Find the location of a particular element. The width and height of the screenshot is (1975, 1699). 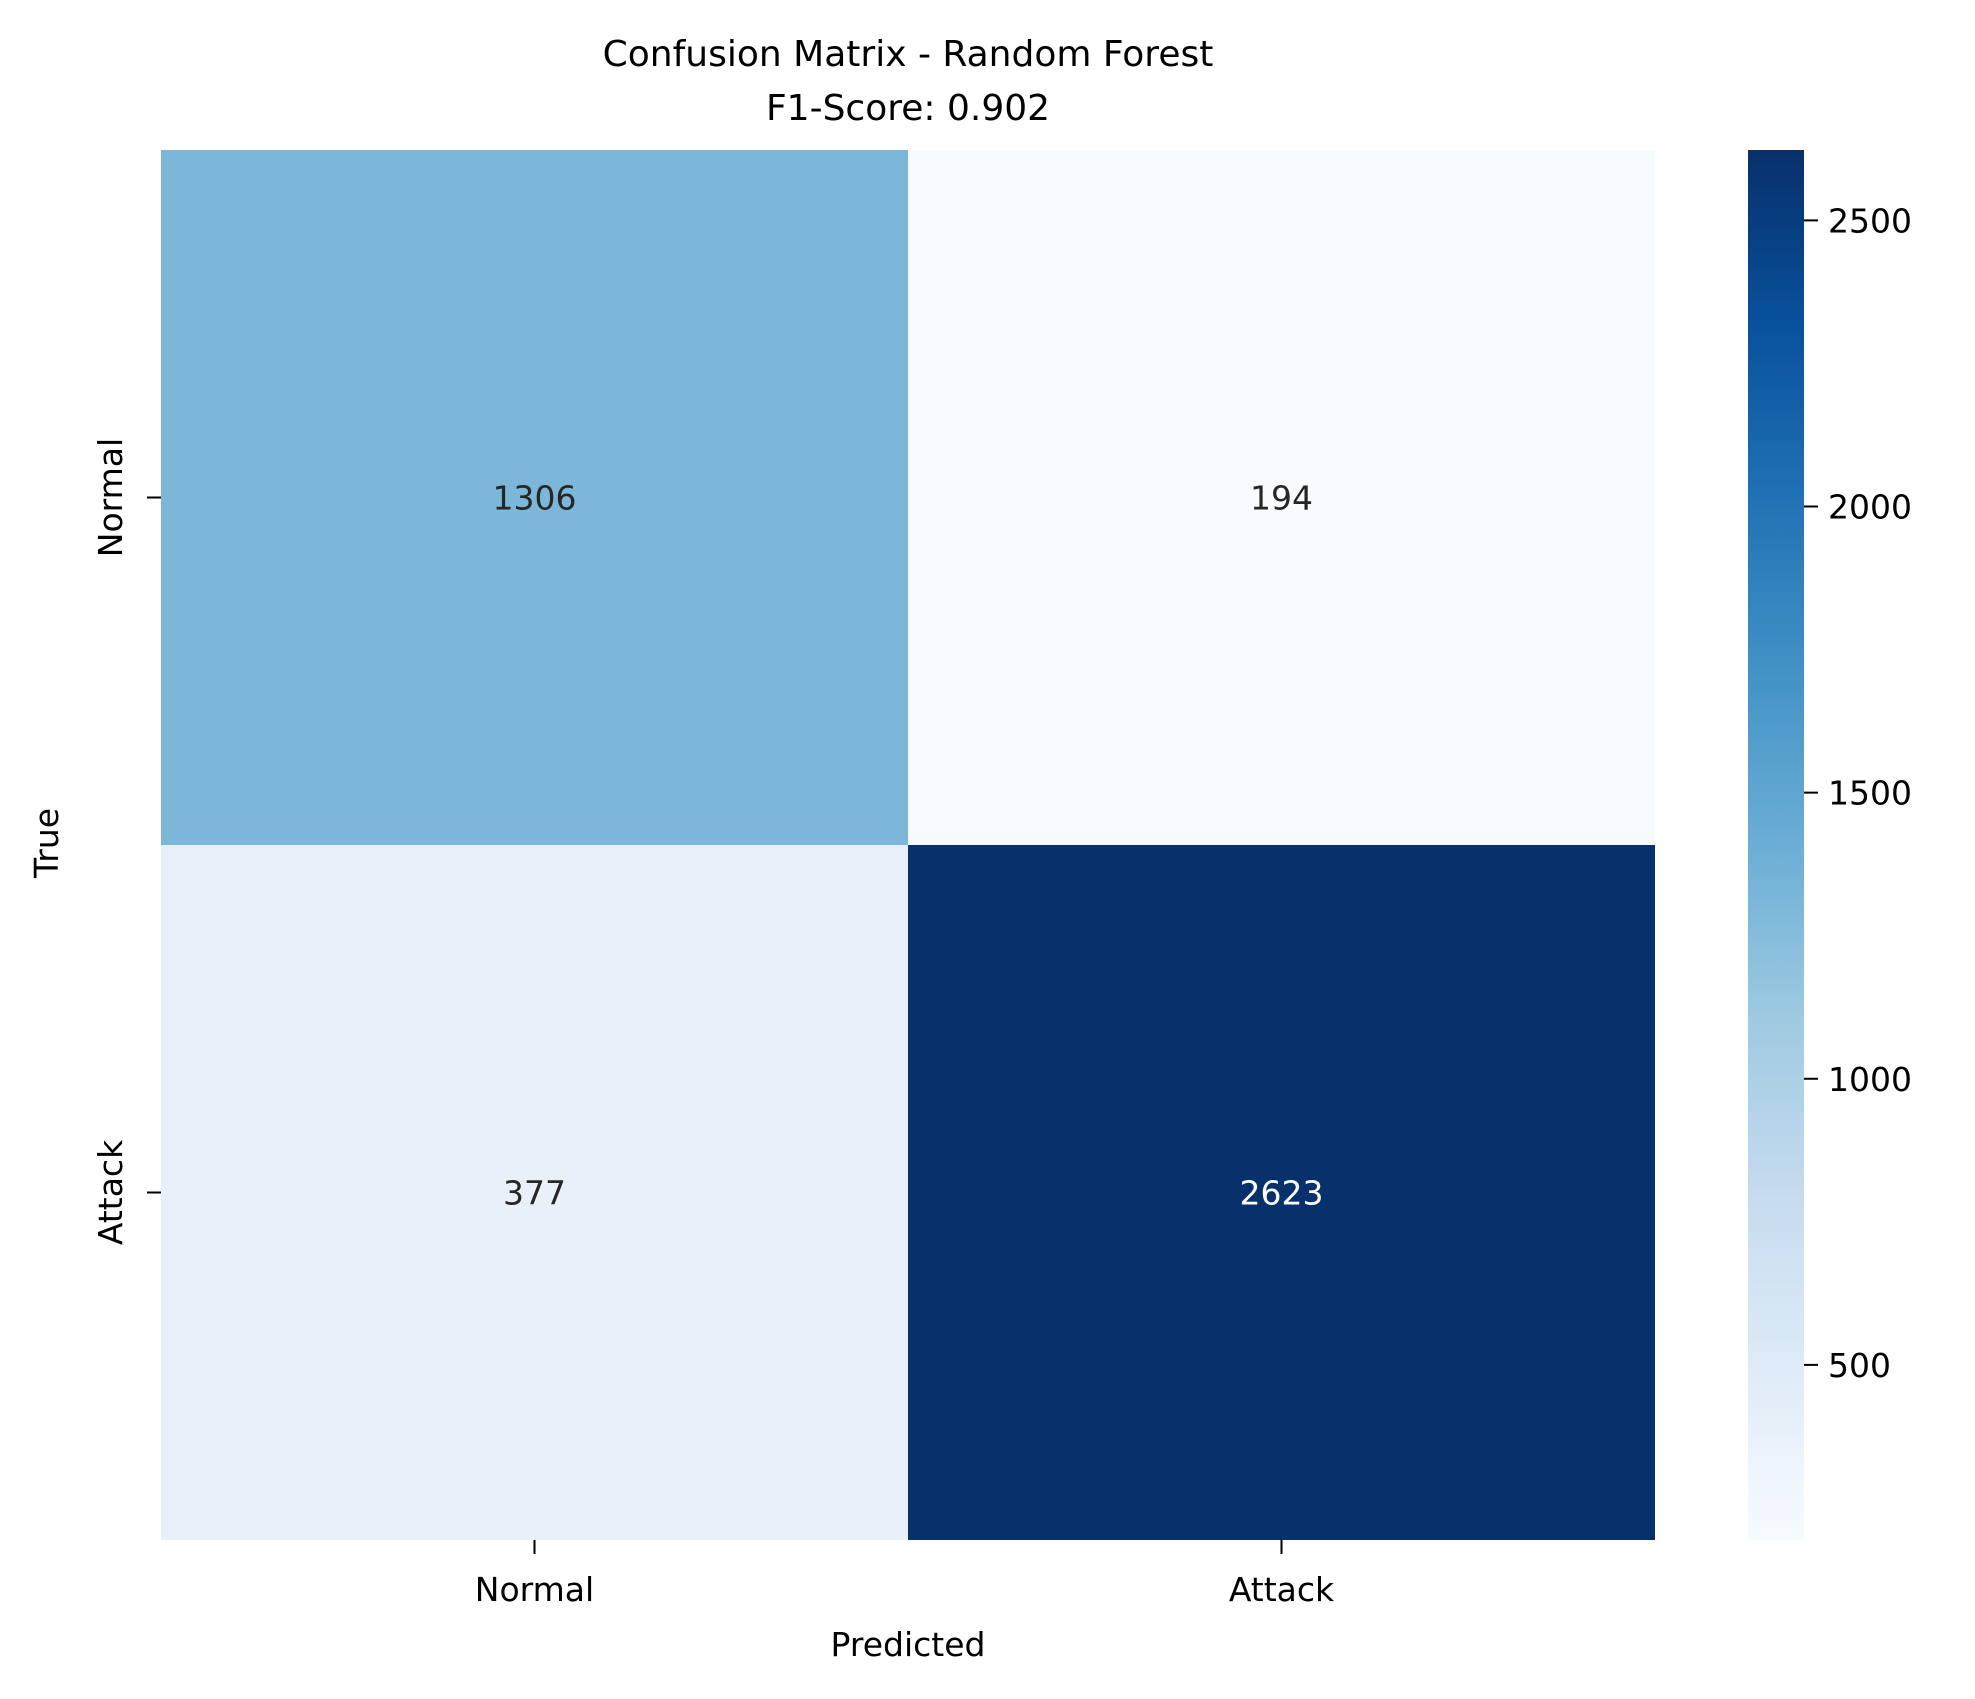

y-tick-label: Attack is located at coordinates (110, 1192).